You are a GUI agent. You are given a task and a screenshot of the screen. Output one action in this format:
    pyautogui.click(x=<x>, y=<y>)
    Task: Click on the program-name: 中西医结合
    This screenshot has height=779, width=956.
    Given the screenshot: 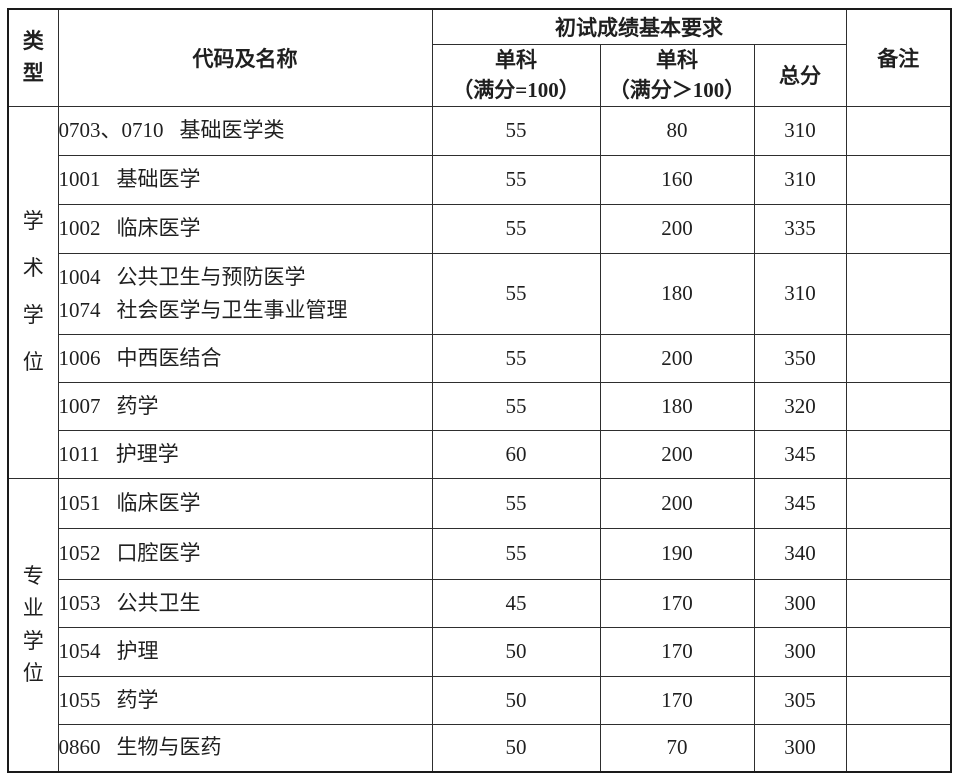 What is the action you would take?
    pyautogui.click(x=169, y=357)
    